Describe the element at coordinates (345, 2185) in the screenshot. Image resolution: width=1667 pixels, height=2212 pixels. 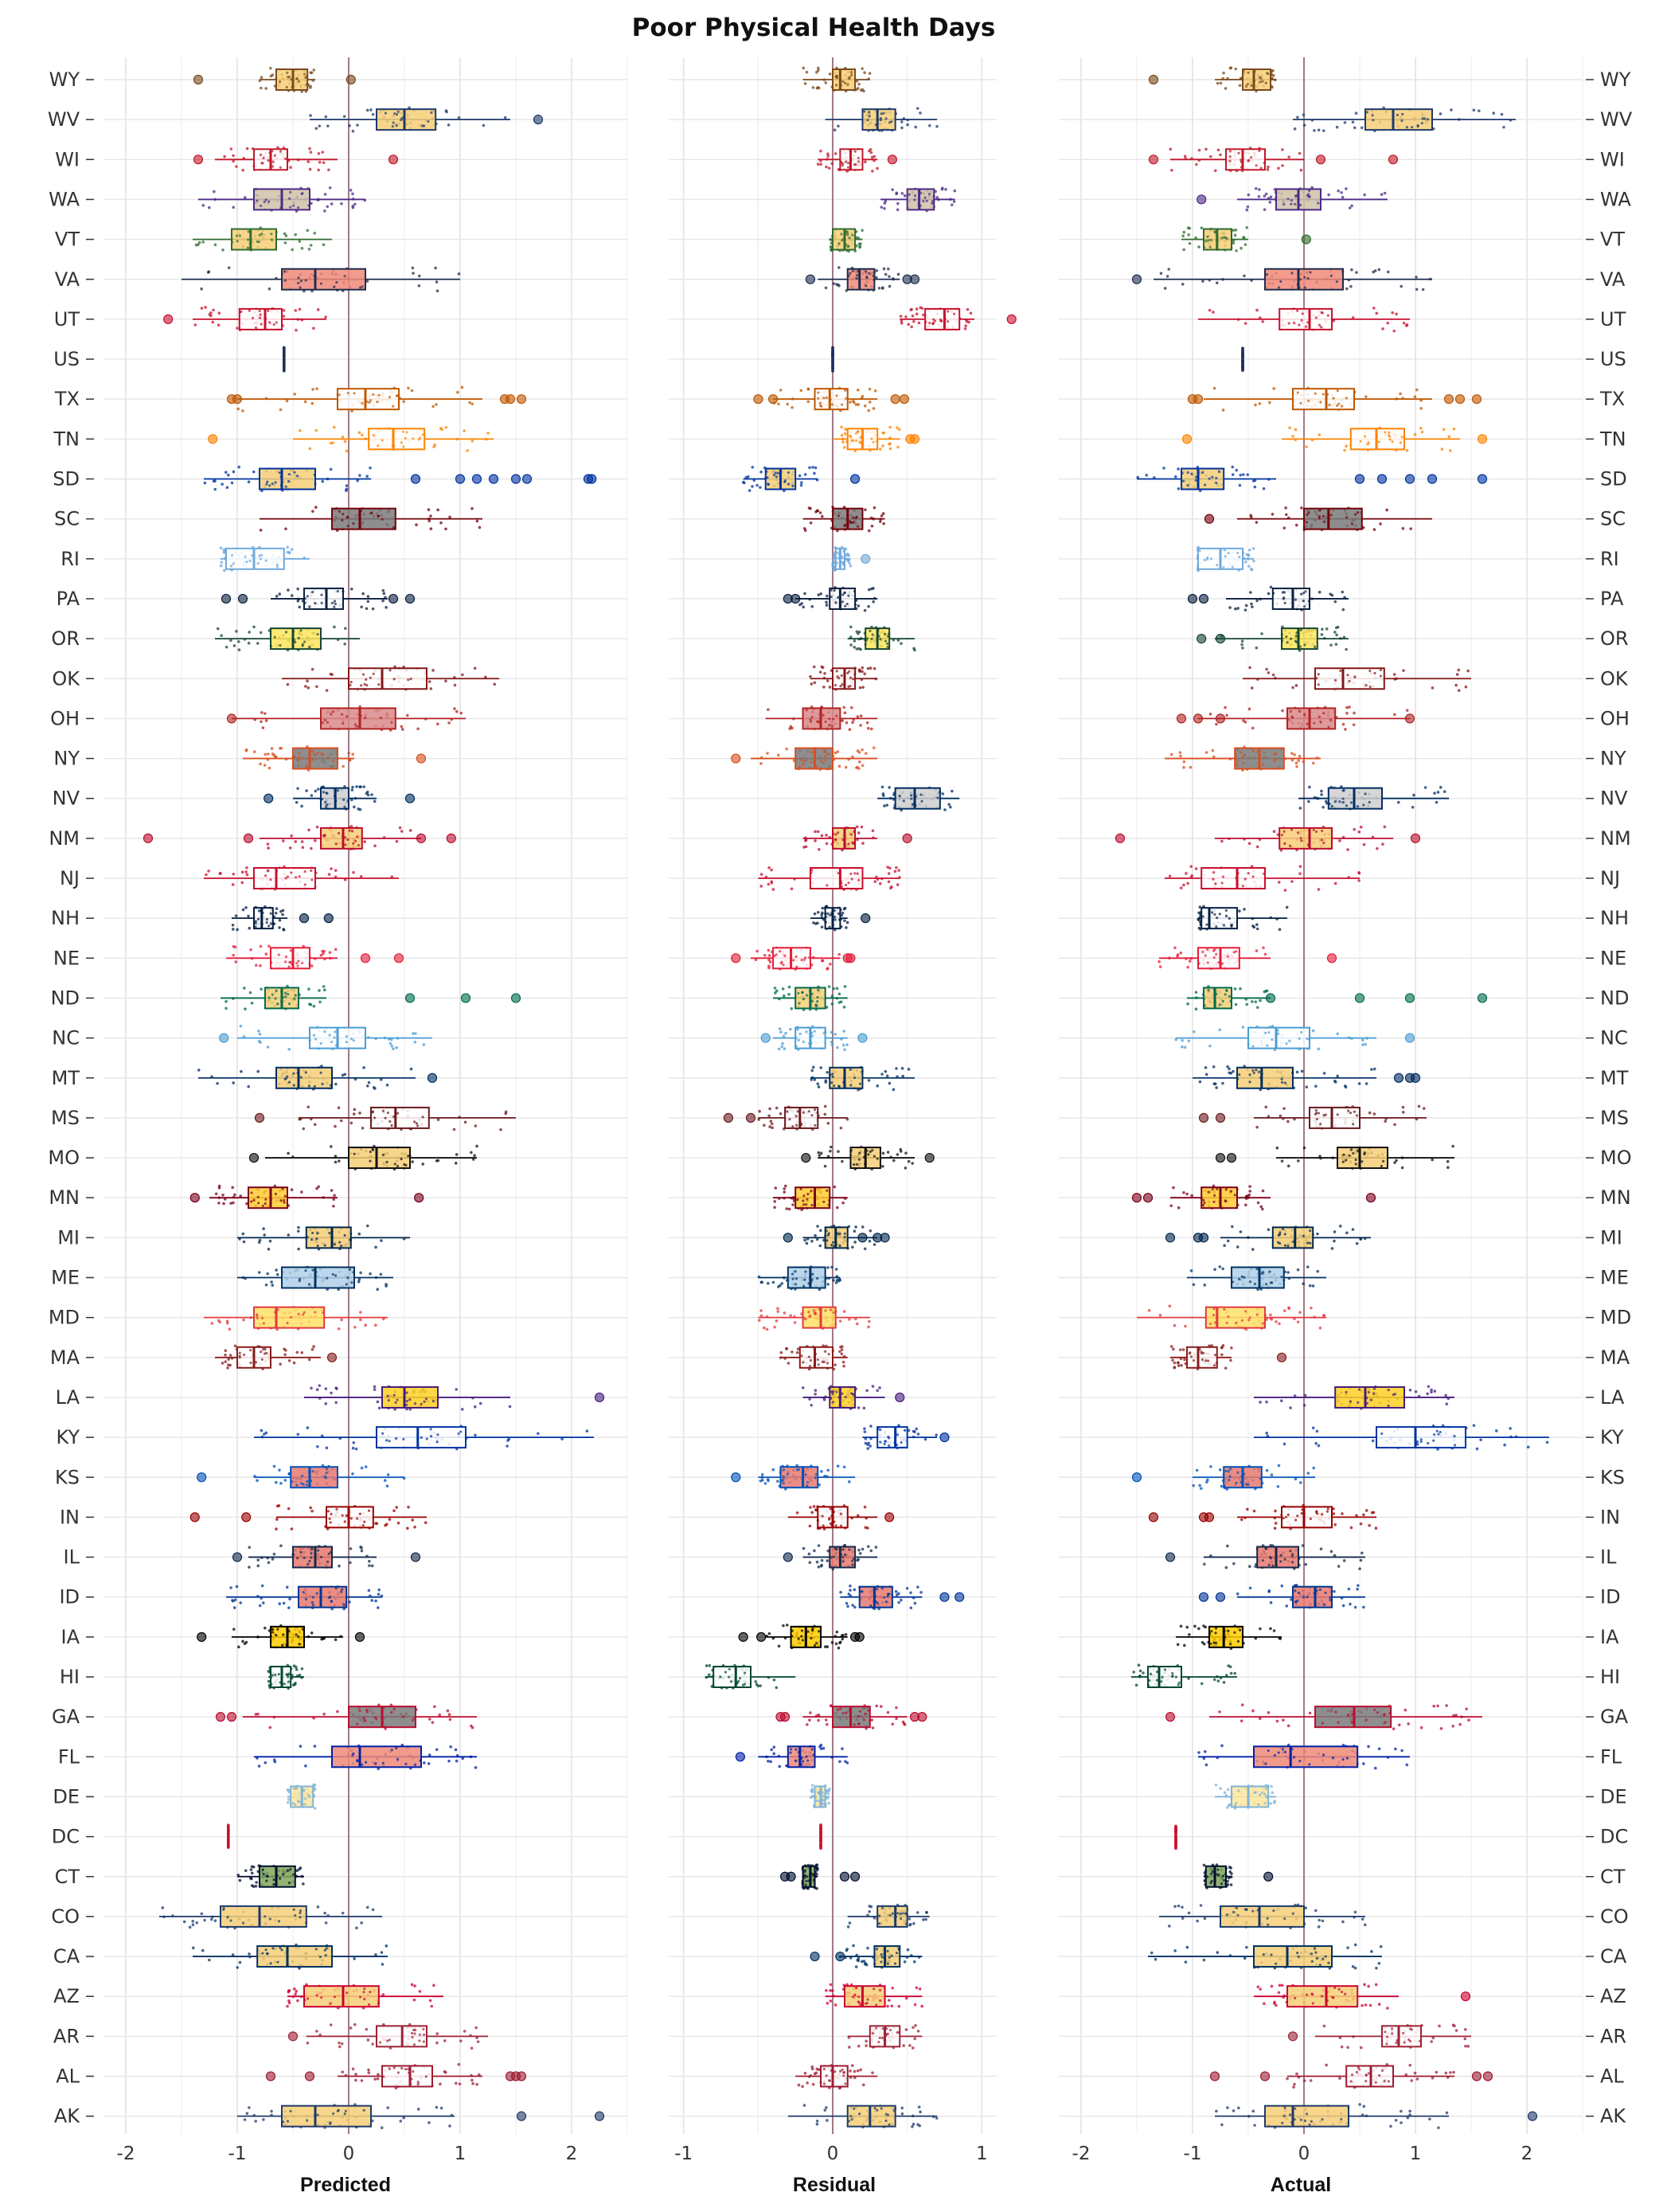
I see `x-axis-title: Predicted` at that location.